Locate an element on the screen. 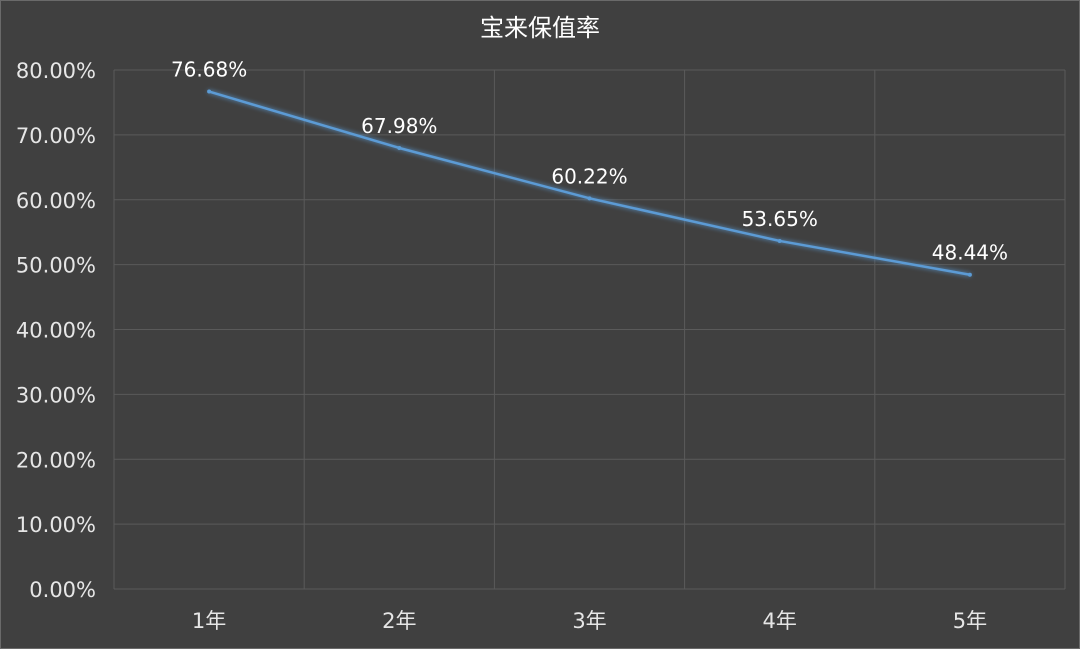 The height and width of the screenshot is (649, 1080). data-label: 53.65% is located at coordinates (780, 219).